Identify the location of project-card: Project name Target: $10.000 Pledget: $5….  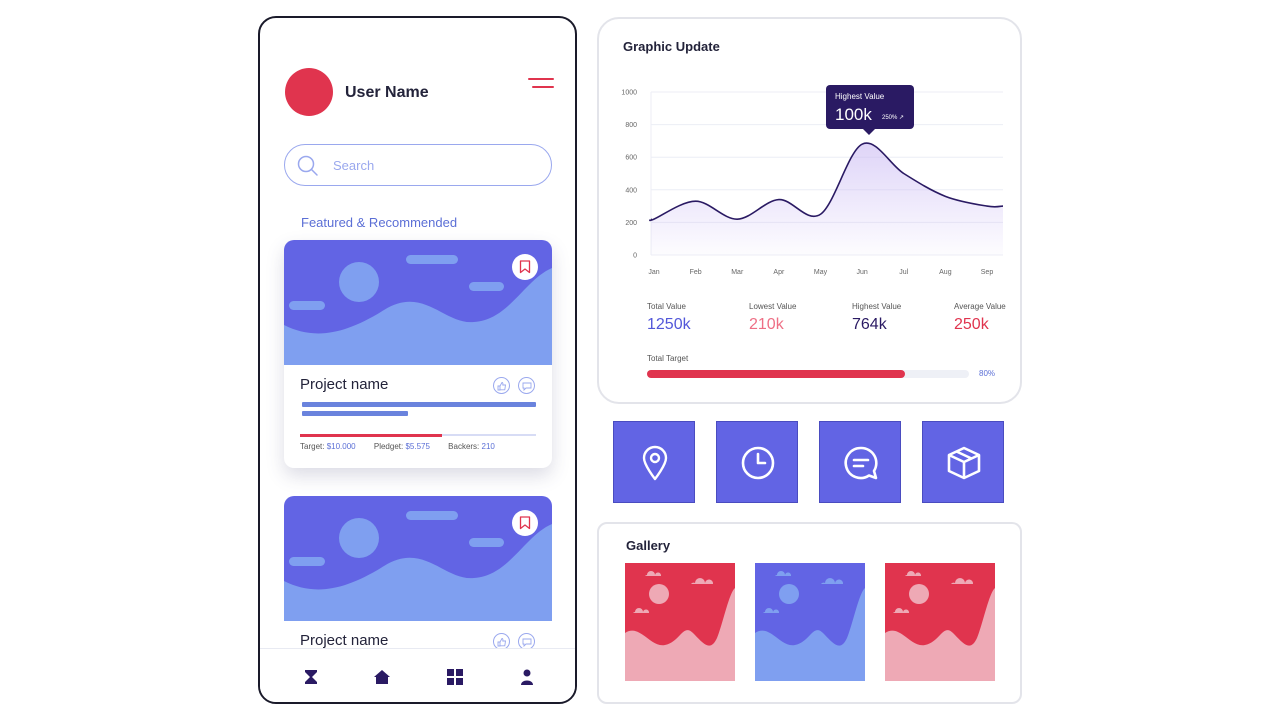
(418, 354).